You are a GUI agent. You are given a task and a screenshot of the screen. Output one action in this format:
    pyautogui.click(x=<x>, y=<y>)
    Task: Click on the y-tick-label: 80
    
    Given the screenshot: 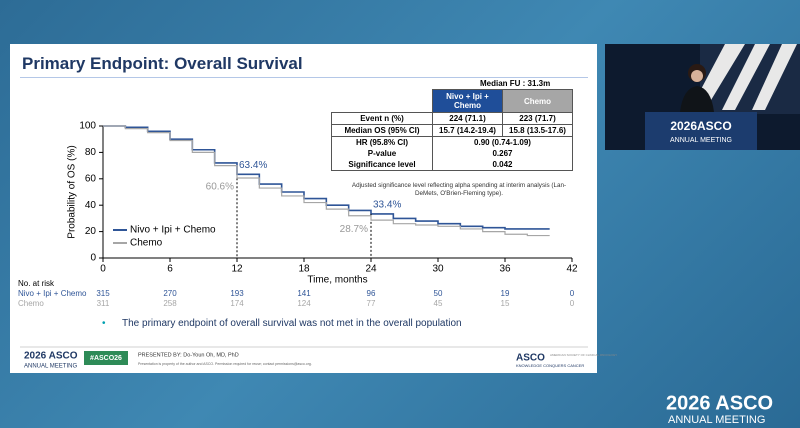 What is the action you would take?
    pyautogui.click(x=91, y=152)
    